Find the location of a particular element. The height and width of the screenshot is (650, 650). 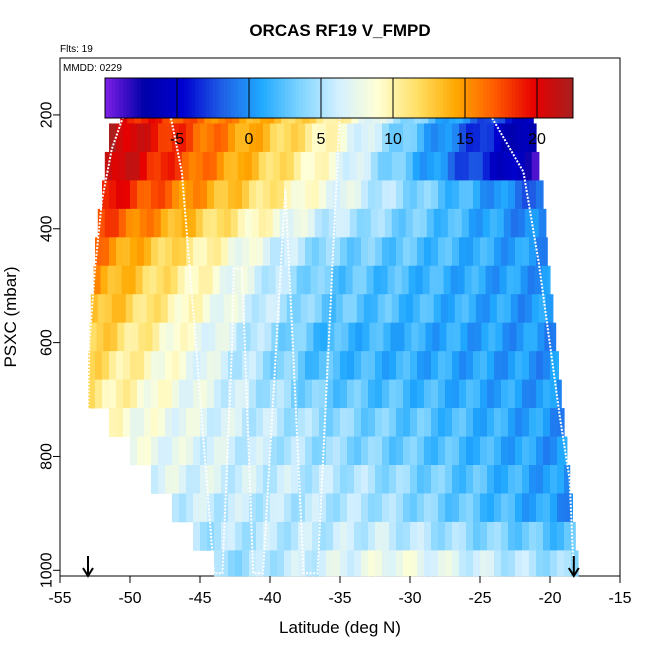

y-tick-label: 400 is located at coordinates (47, 228).